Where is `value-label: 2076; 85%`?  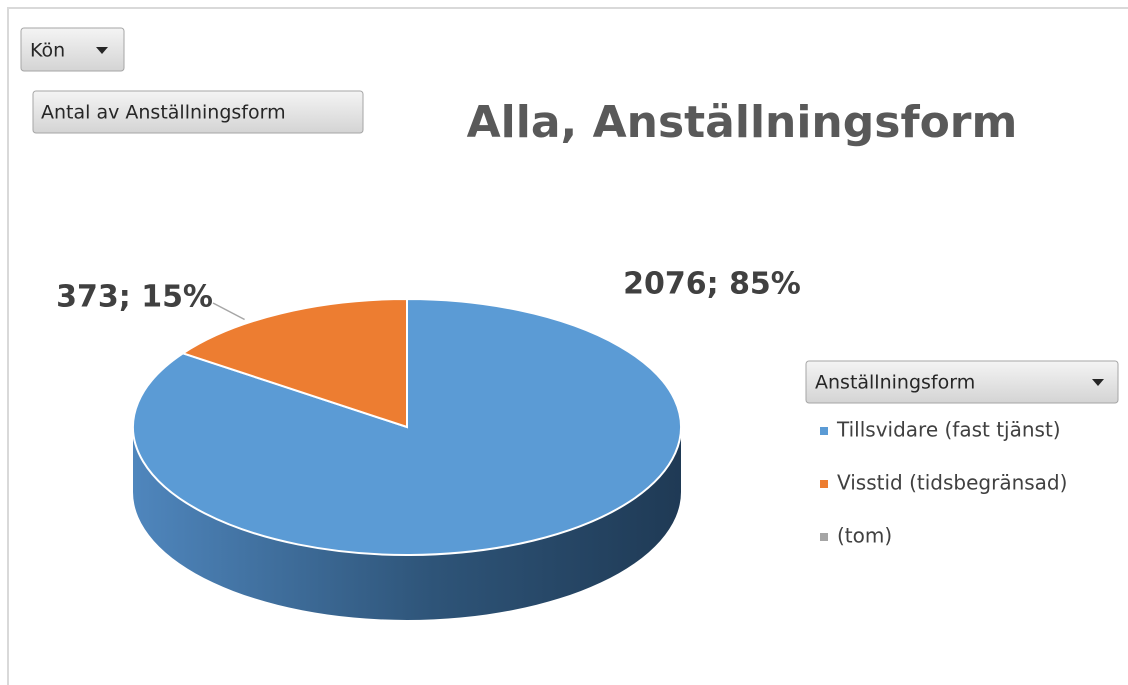 value-label: 2076; 85% is located at coordinates (712, 284).